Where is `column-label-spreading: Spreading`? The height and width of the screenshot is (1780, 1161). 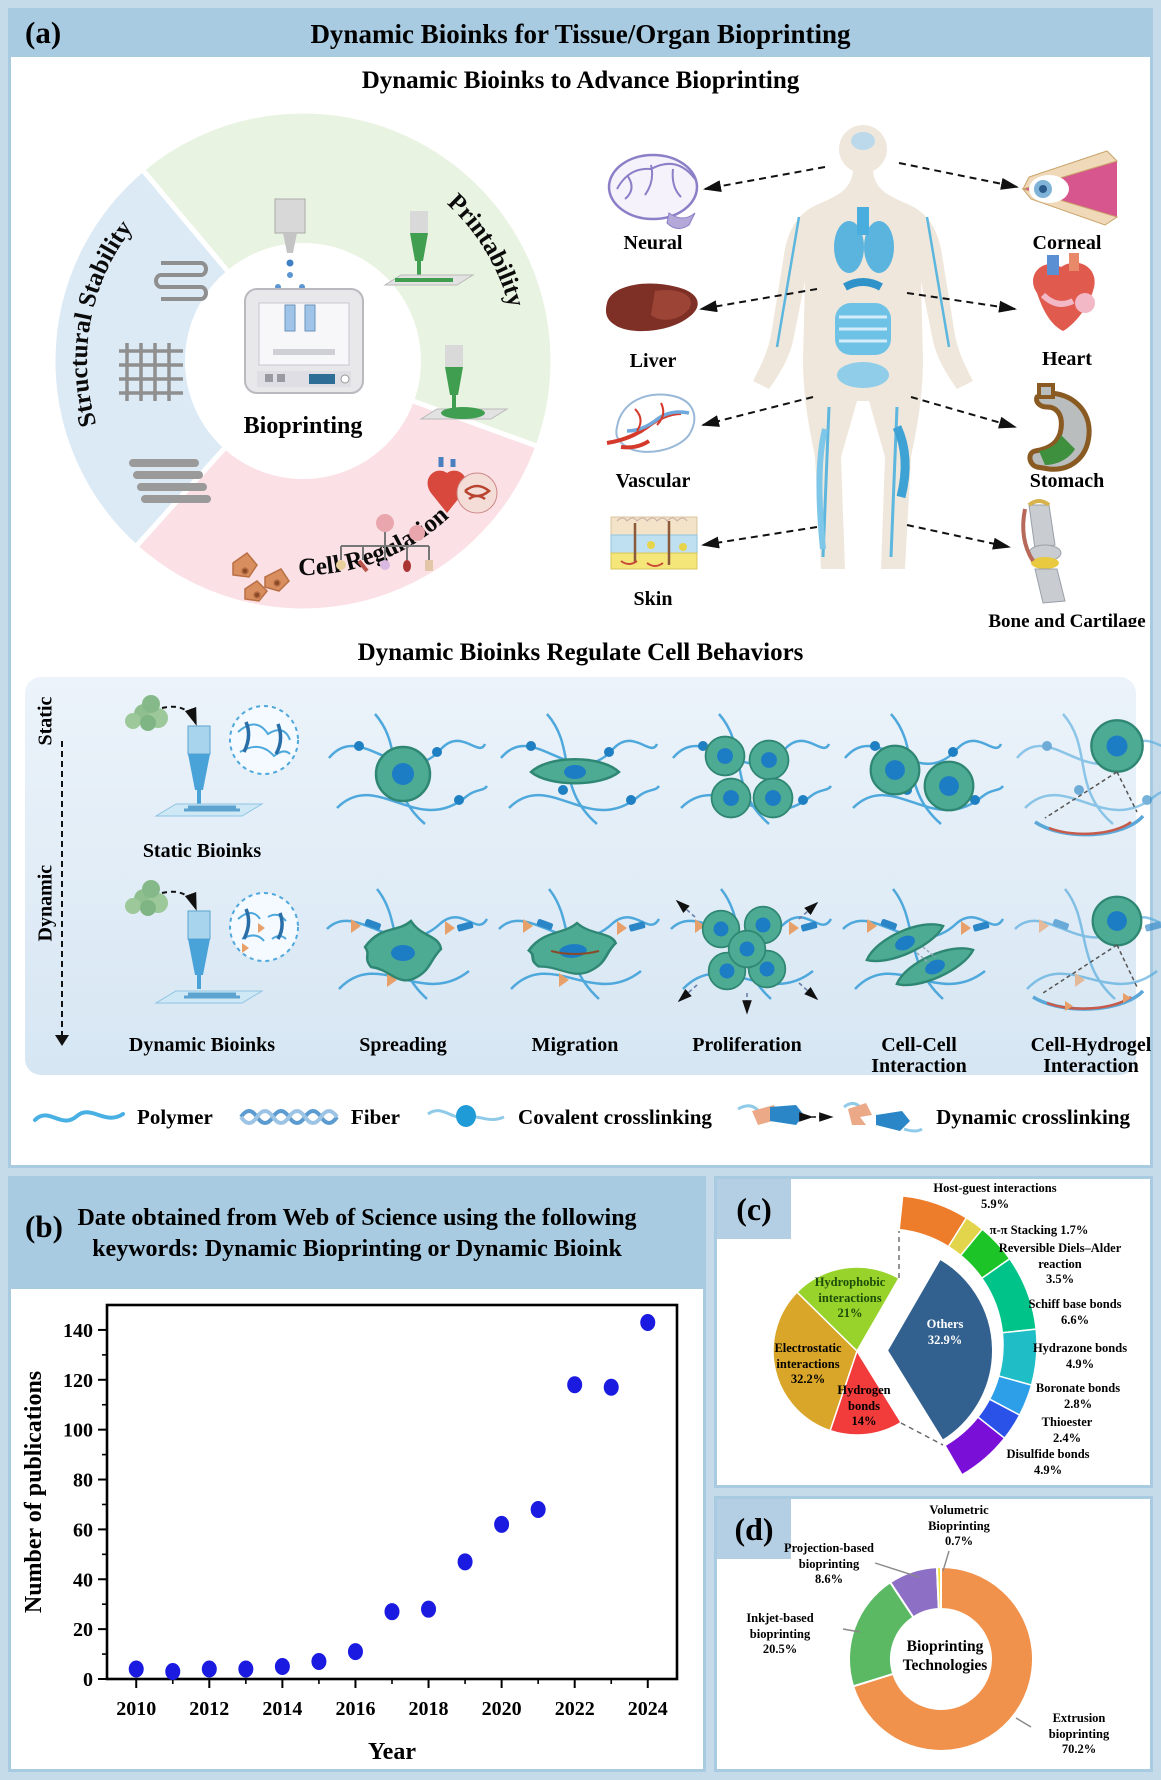 column-label-spreading: Spreading is located at coordinates (403, 1045).